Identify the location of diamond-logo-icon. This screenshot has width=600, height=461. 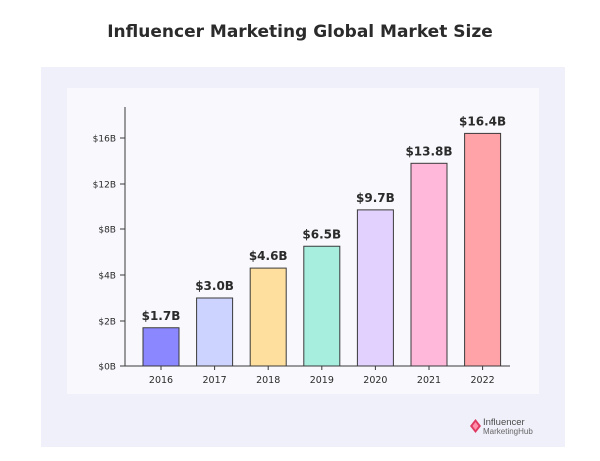
(475, 426).